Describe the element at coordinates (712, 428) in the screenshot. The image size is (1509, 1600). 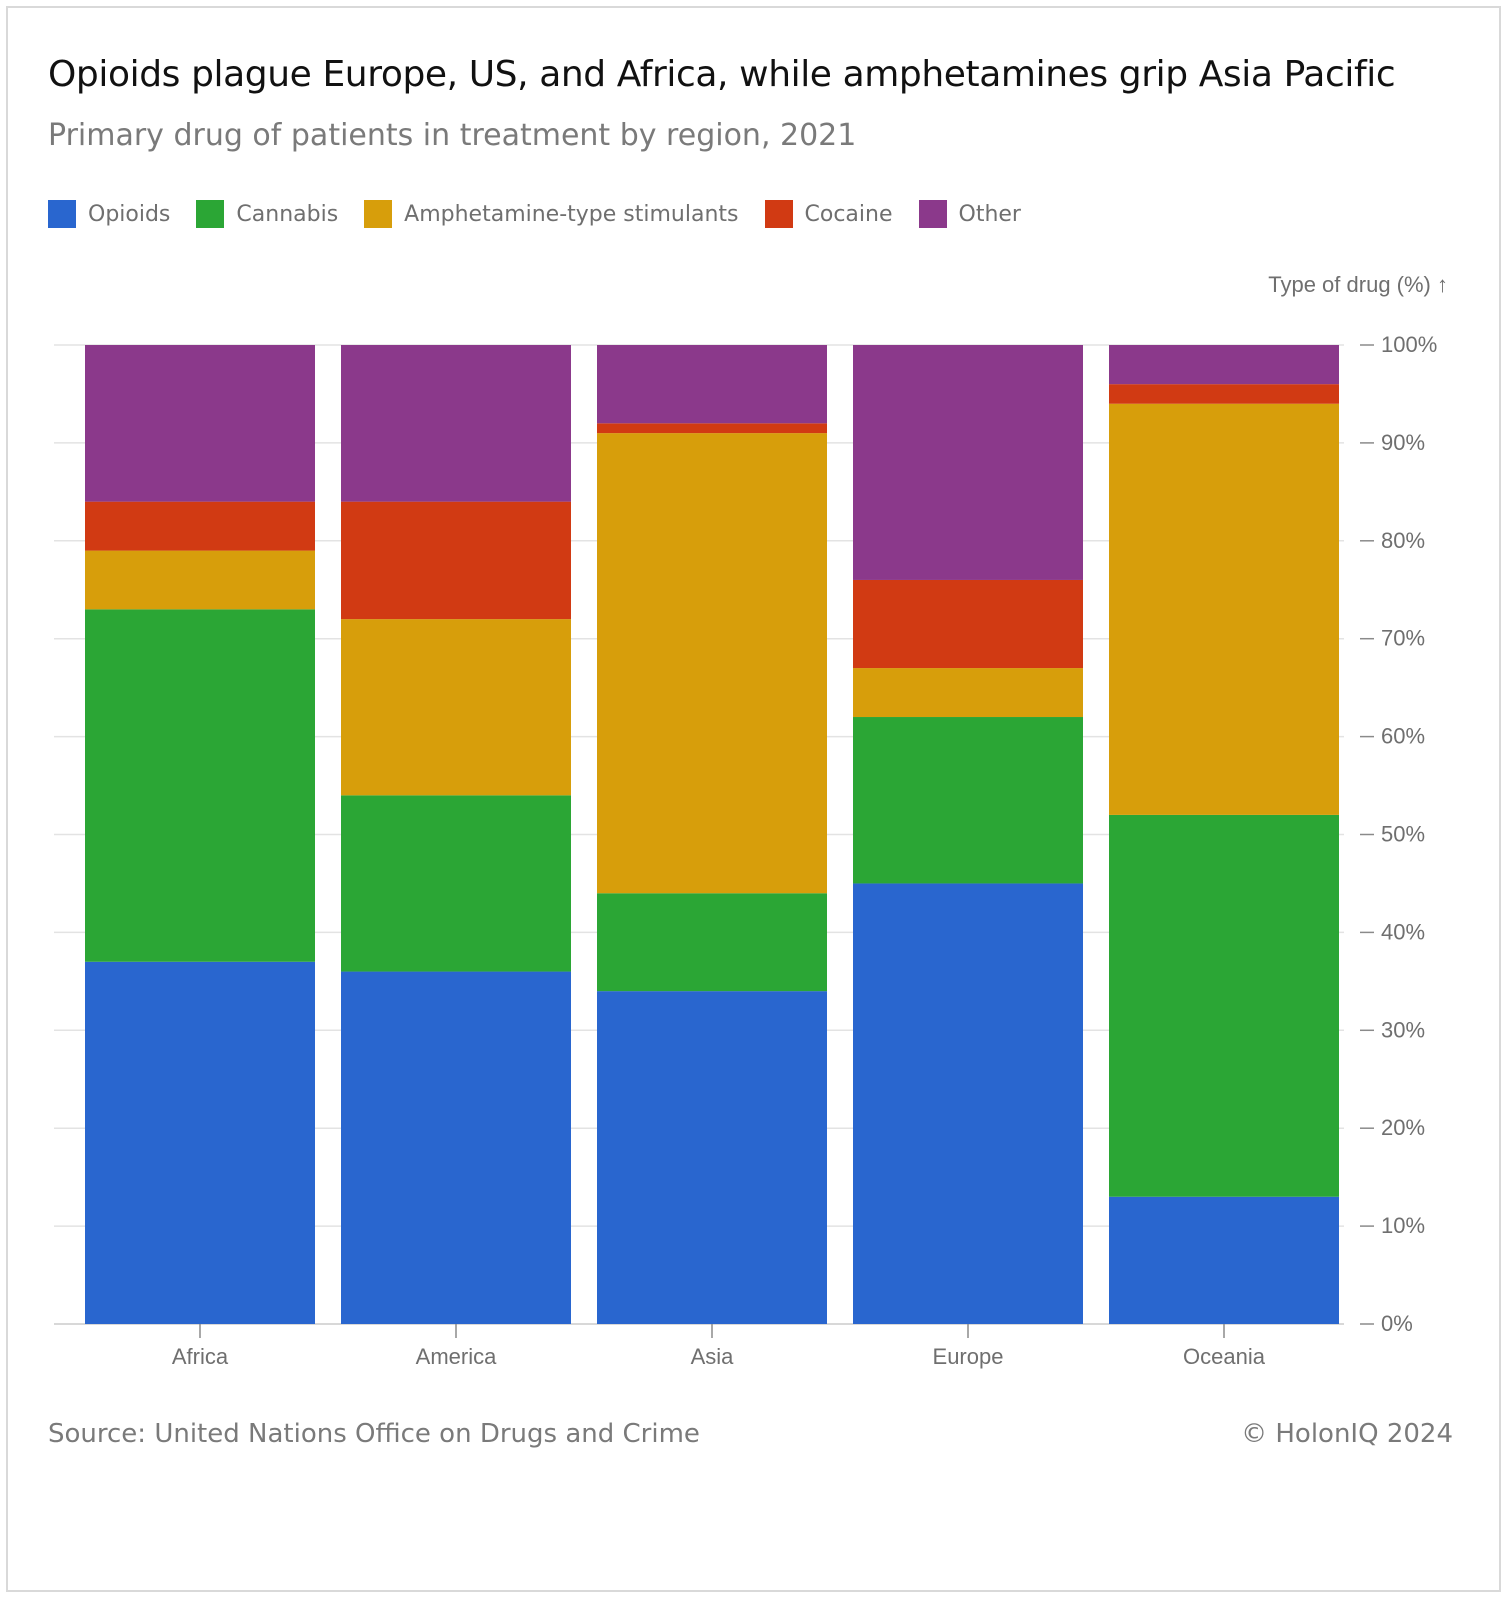
I see `bar-asia-cocaine` at that location.